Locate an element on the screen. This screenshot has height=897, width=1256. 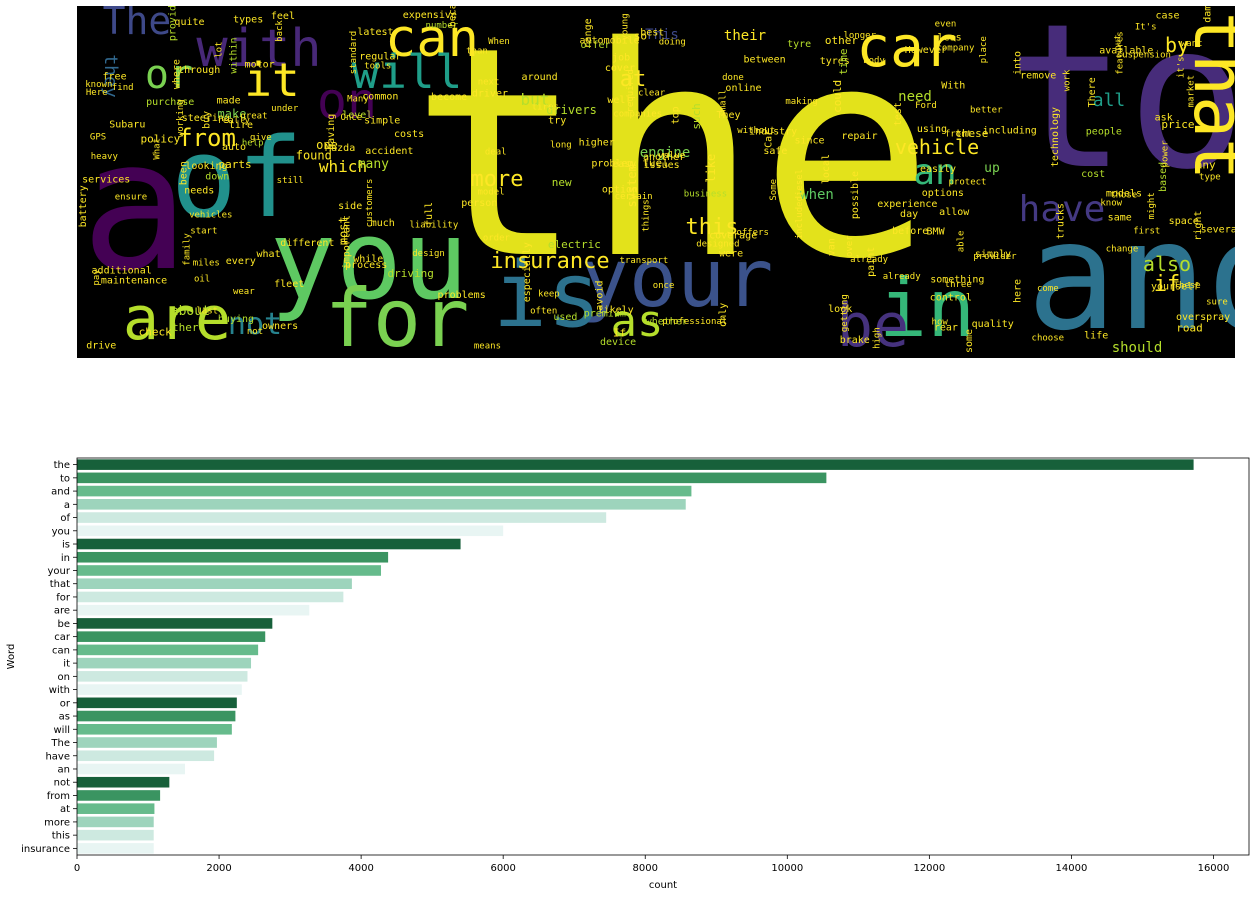
word-cloud-word: also is located at coordinates (1167, 264).